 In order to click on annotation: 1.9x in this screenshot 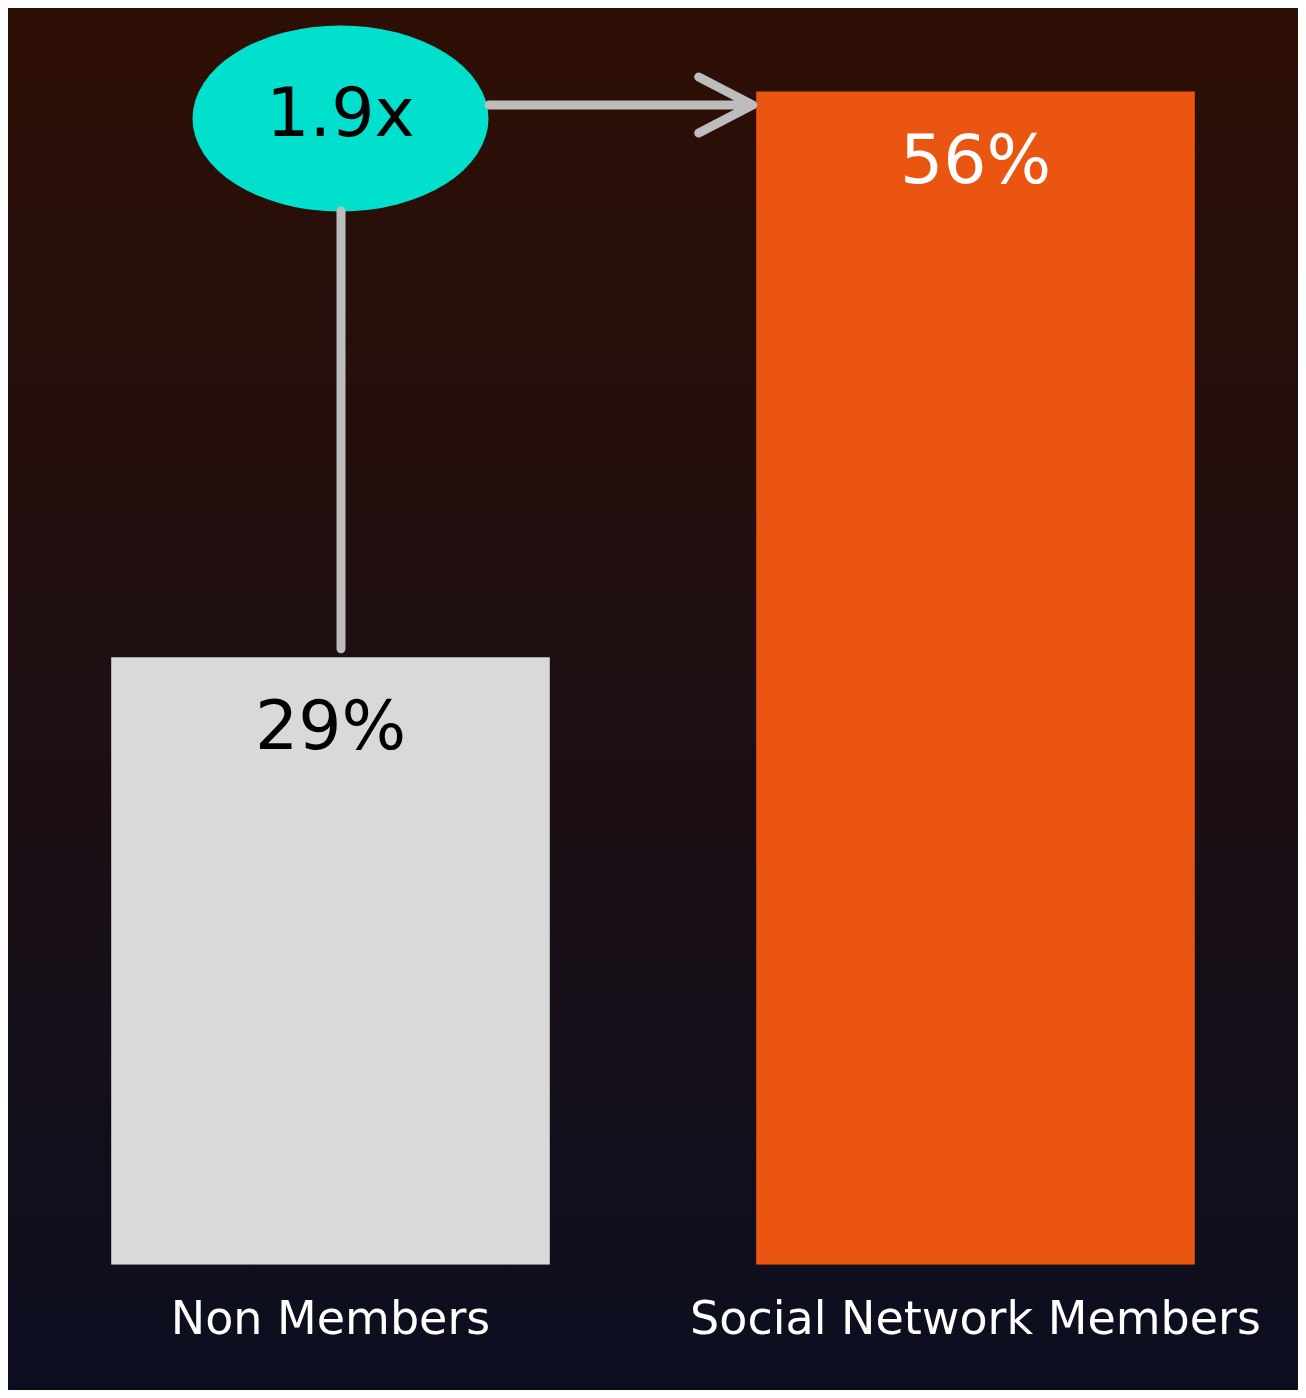, I will do `click(340, 113)`.